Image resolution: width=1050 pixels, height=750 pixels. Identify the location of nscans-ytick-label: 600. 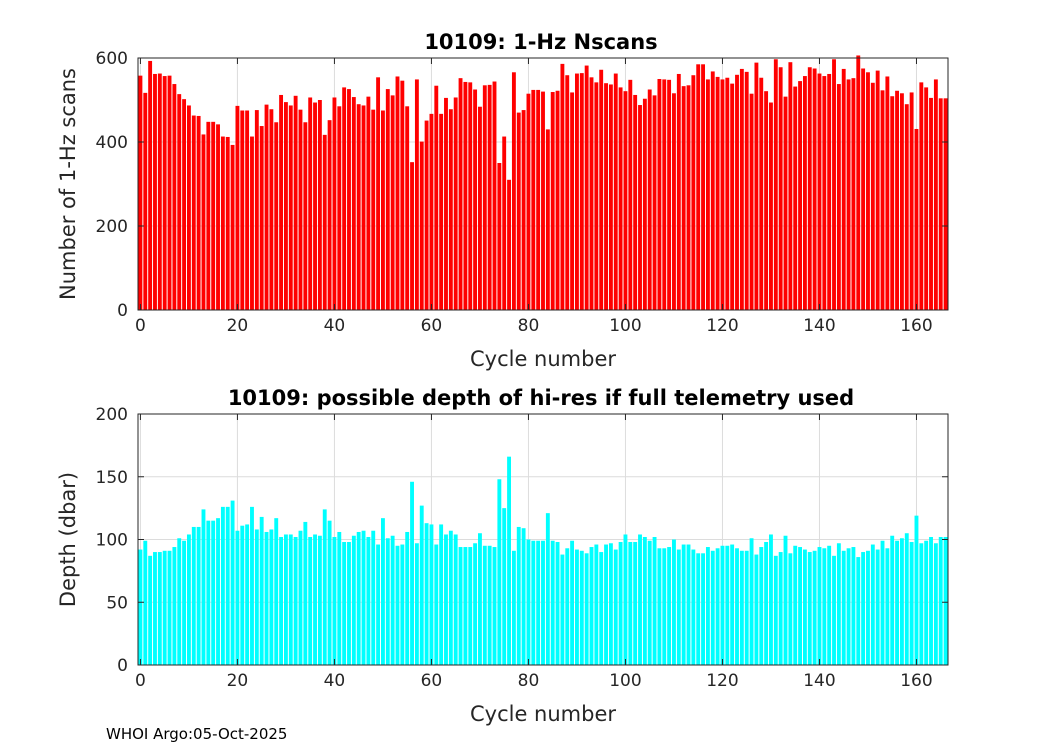
(112, 59).